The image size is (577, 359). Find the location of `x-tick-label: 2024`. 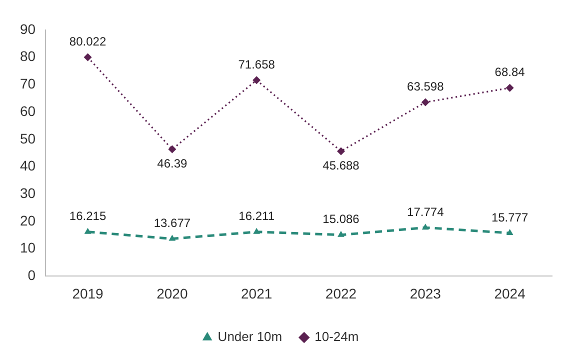

x-tick-label: 2024 is located at coordinates (510, 293).